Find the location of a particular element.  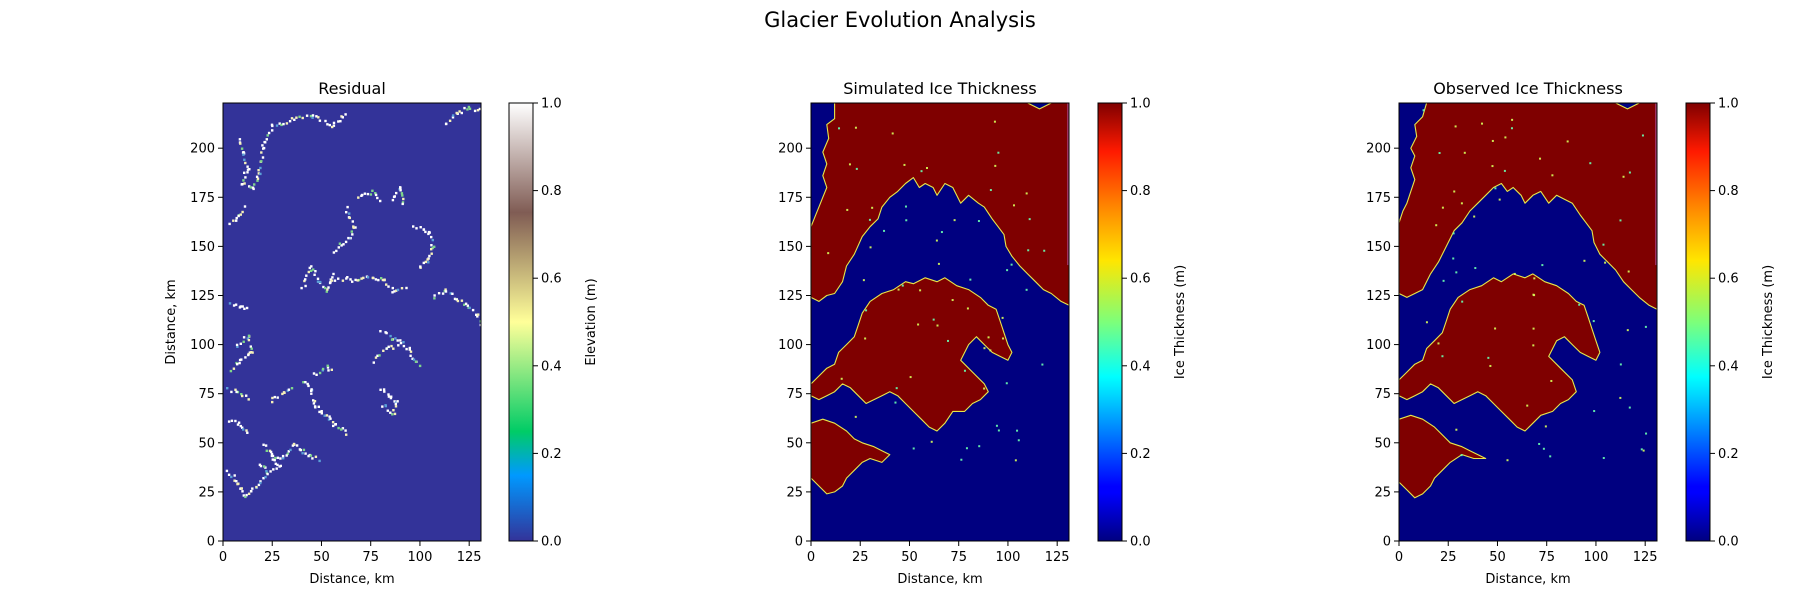

colorbar-tick-label: 0.4 is located at coordinates (1140, 366).